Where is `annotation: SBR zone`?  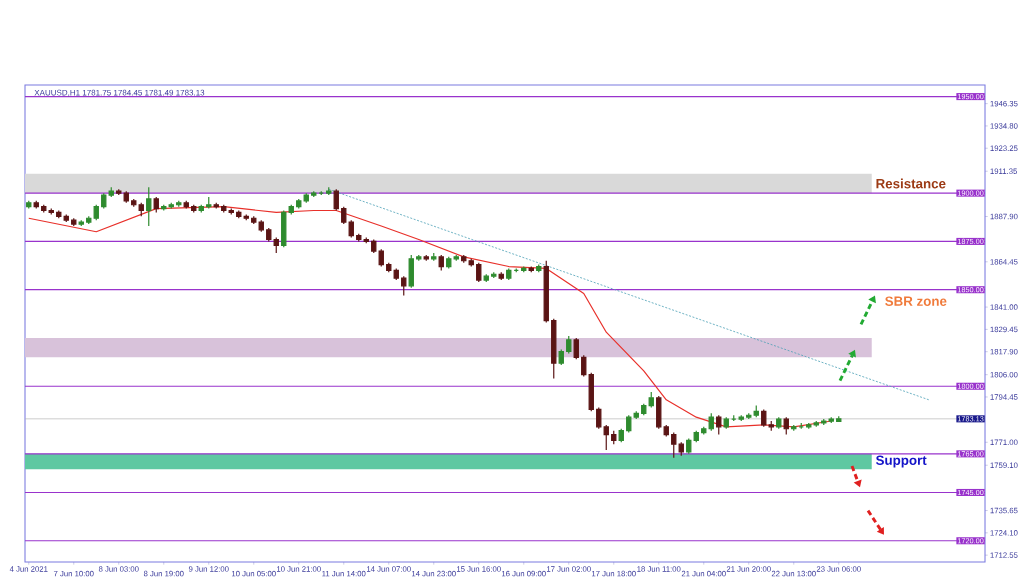 annotation: SBR zone is located at coordinates (916, 301).